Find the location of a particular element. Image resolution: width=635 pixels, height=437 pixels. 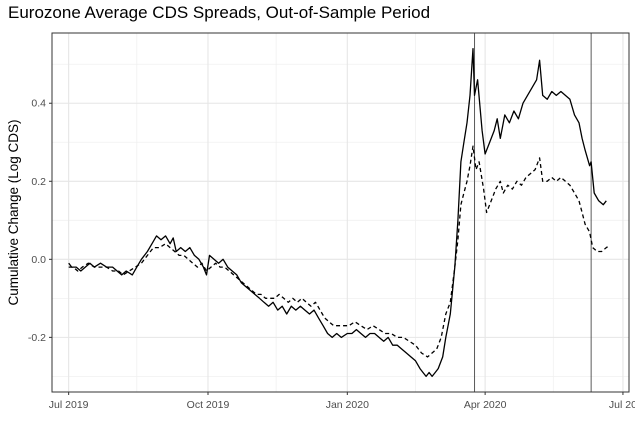

x-tick-label: Jul 2019 is located at coordinates (69, 405).